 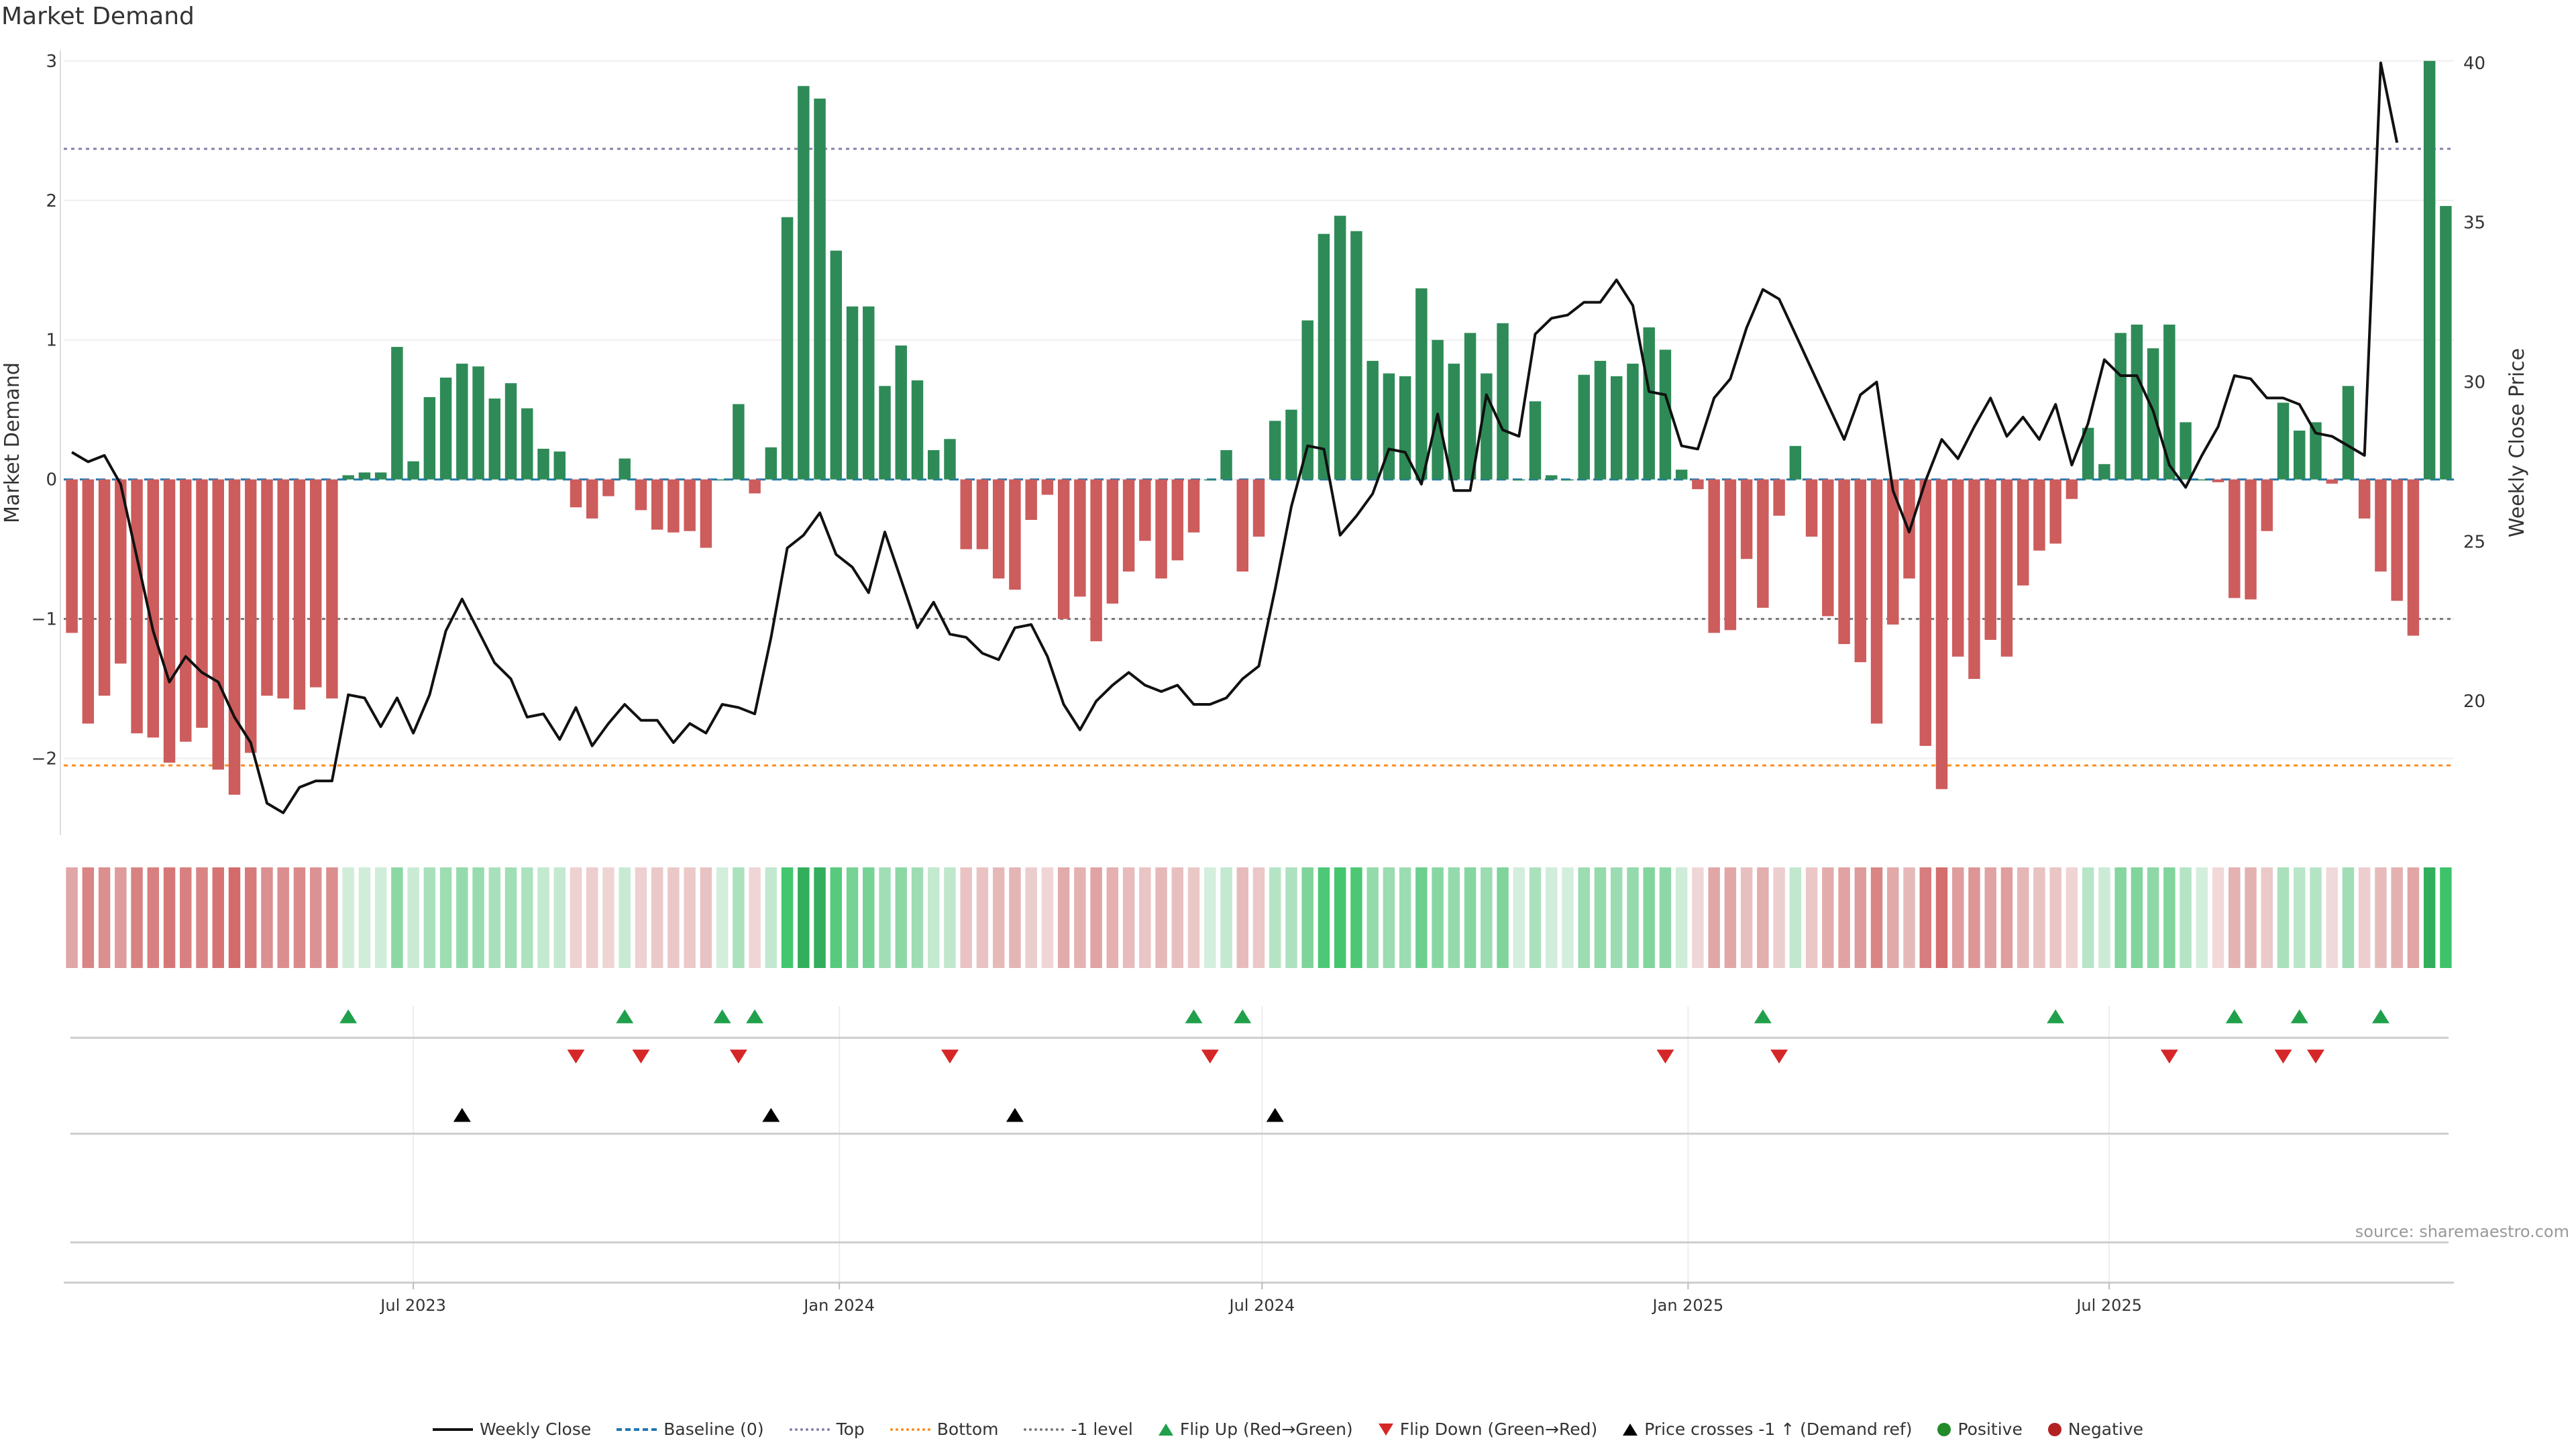 What do you see at coordinates (1487, 1429) in the screenshot?
I see `legend-flip-down: Flip Down (Green→Red)` at bounding box center [1487, 1429].